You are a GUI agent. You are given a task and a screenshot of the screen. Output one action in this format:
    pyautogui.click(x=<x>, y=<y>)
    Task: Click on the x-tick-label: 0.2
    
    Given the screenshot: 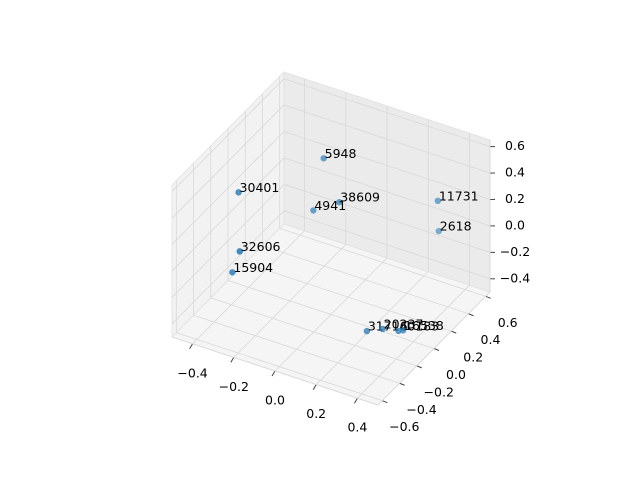 What is the action you would take?
    pyautogui.click(x=316, y=413)
    